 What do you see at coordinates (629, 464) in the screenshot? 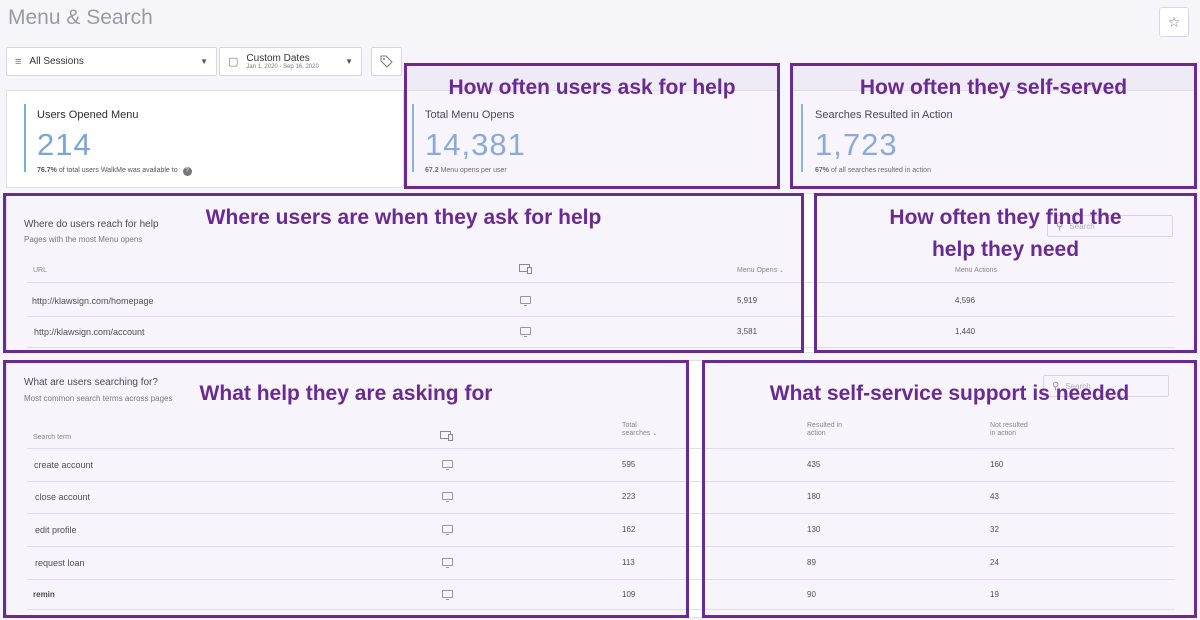
I see `table-cell-total: 595` at bounding box center [629, 464].